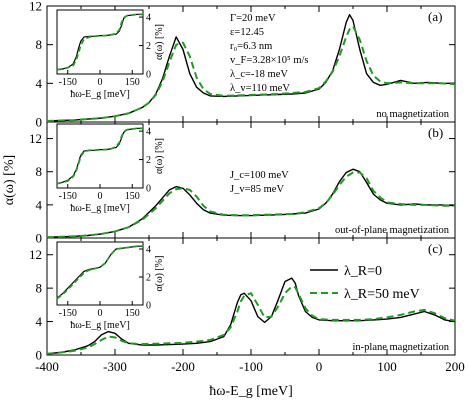 Image resolution: width=469 pixels, height=401 pixels. Describe the element at coordinates (250, 391) in the screenshot. I see `x-axis-label: ħω-E_g [meV]` at that location.